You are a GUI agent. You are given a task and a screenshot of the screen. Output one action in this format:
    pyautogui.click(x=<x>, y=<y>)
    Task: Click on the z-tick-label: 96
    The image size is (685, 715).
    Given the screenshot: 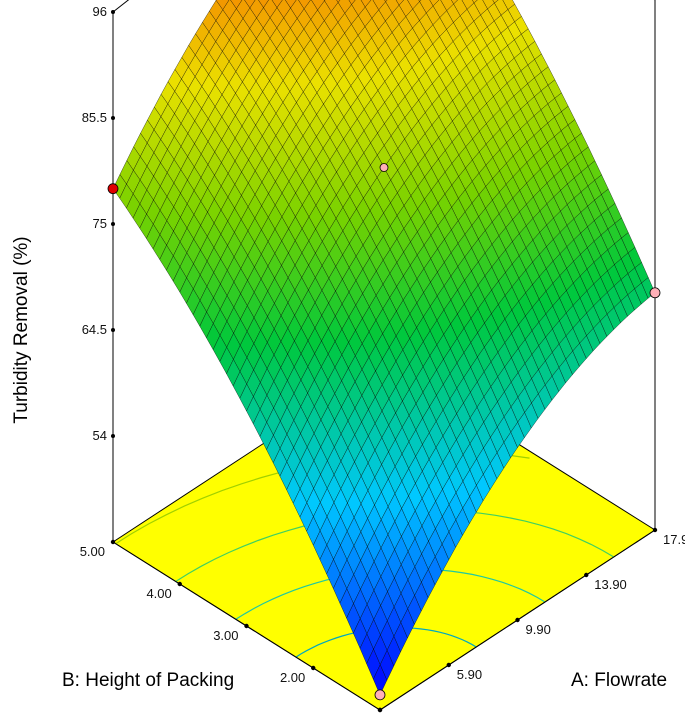 What is the action you would take?
    pyautogui.click(x=100, y=11)
    